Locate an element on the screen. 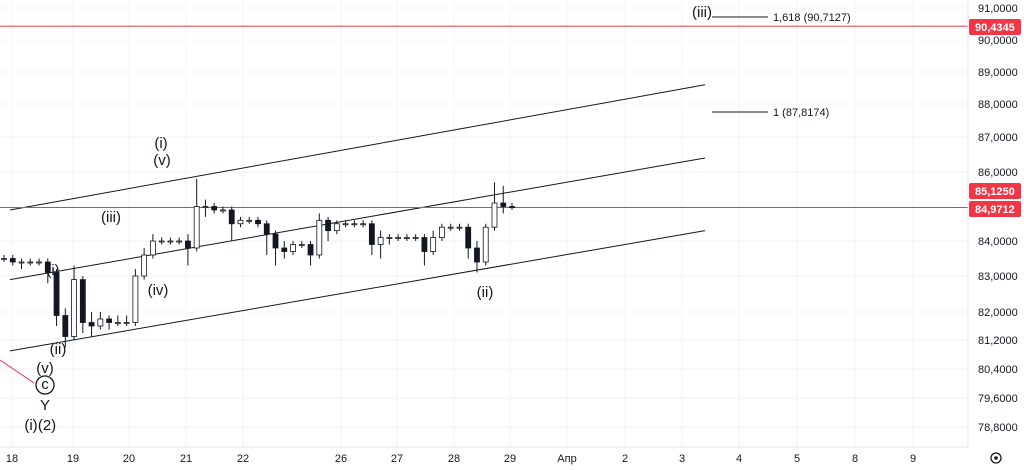  time-tick-label: 29 is located at coordinates (510, 459).